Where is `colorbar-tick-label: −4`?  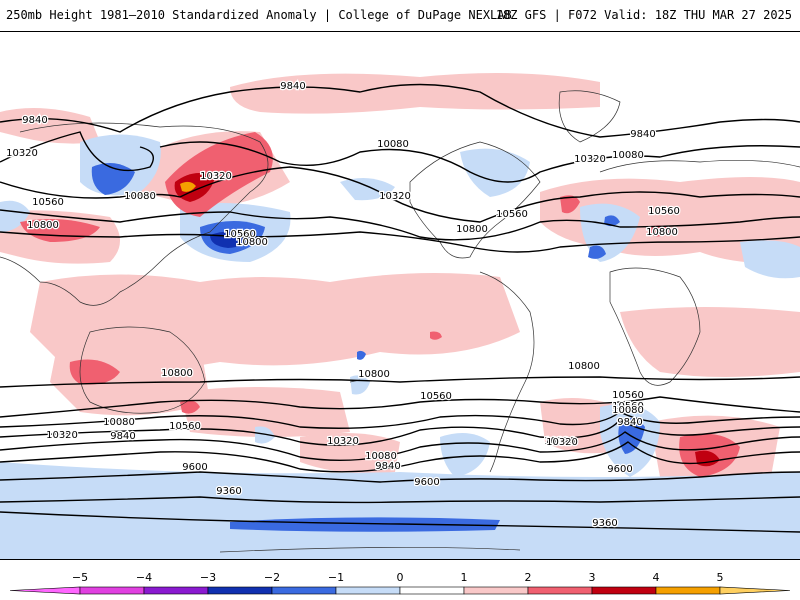 colorbar-tick-label: −4 is located at coordinates (144, 577).